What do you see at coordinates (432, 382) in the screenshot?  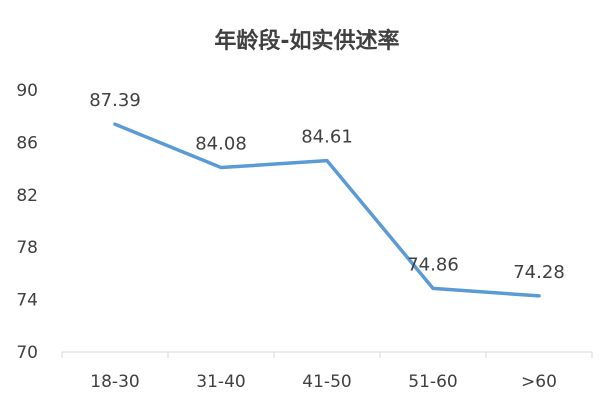 I see `x-tick-label: 51-60` at bounding box center [432, 382].